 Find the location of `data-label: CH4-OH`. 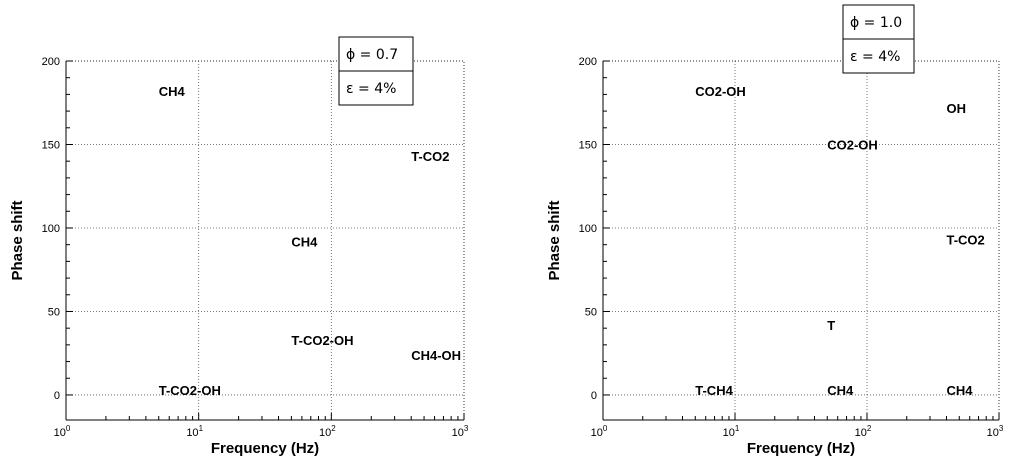

data-label: CH4-OH is located at coordinates (436, 355).